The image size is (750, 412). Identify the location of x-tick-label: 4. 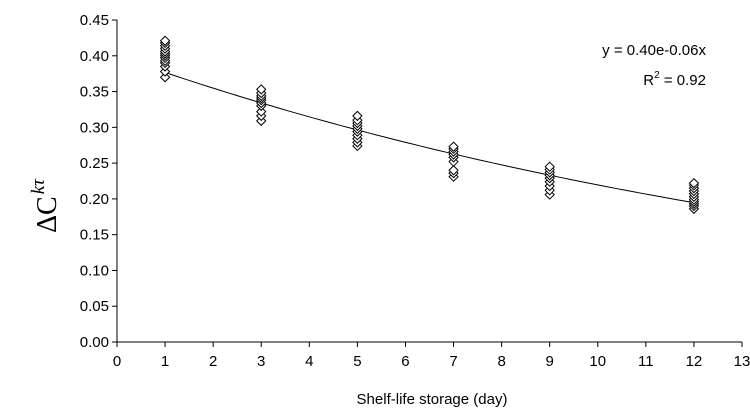
(309, 361).